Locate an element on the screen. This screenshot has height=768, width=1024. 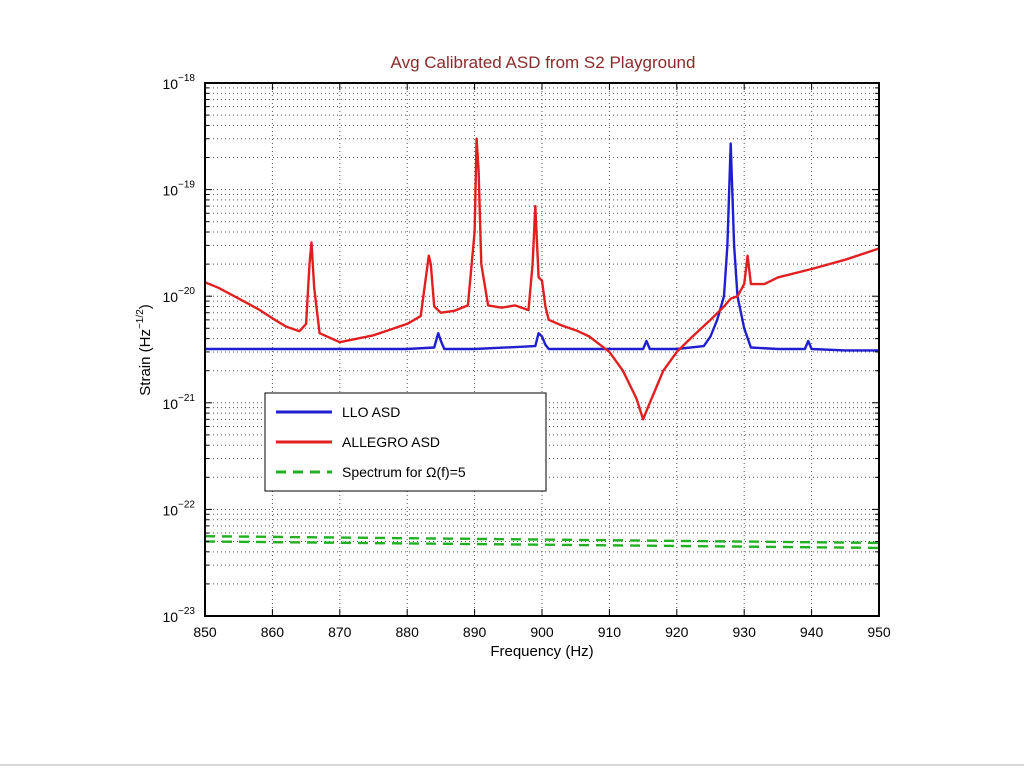
x-tick-label: 950 is located at coordinates (879, 632).